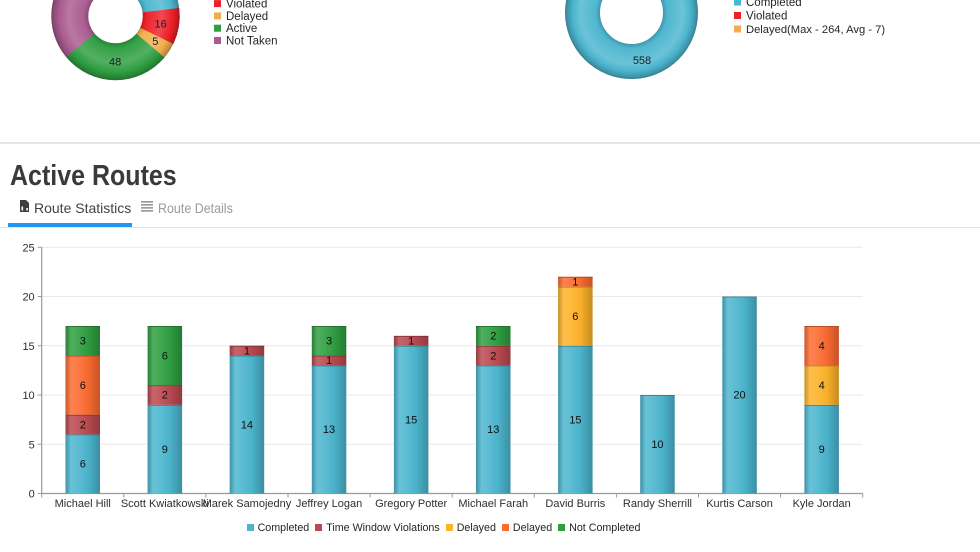 Image resolution: width=980 pixels, height=552 pixels. What do you see at coordinates (247, 17) in the screenshot?
I see `svg-text: Delayed` at bounding box center [247, 17].